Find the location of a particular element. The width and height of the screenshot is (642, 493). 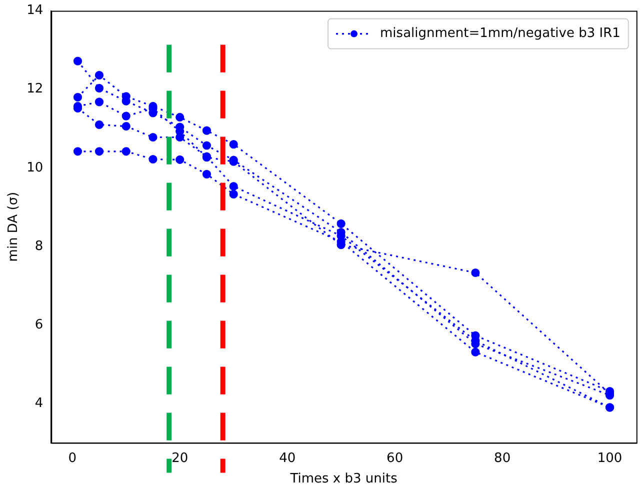

x-tick-label: 20 is located at coordinates (180, 458).